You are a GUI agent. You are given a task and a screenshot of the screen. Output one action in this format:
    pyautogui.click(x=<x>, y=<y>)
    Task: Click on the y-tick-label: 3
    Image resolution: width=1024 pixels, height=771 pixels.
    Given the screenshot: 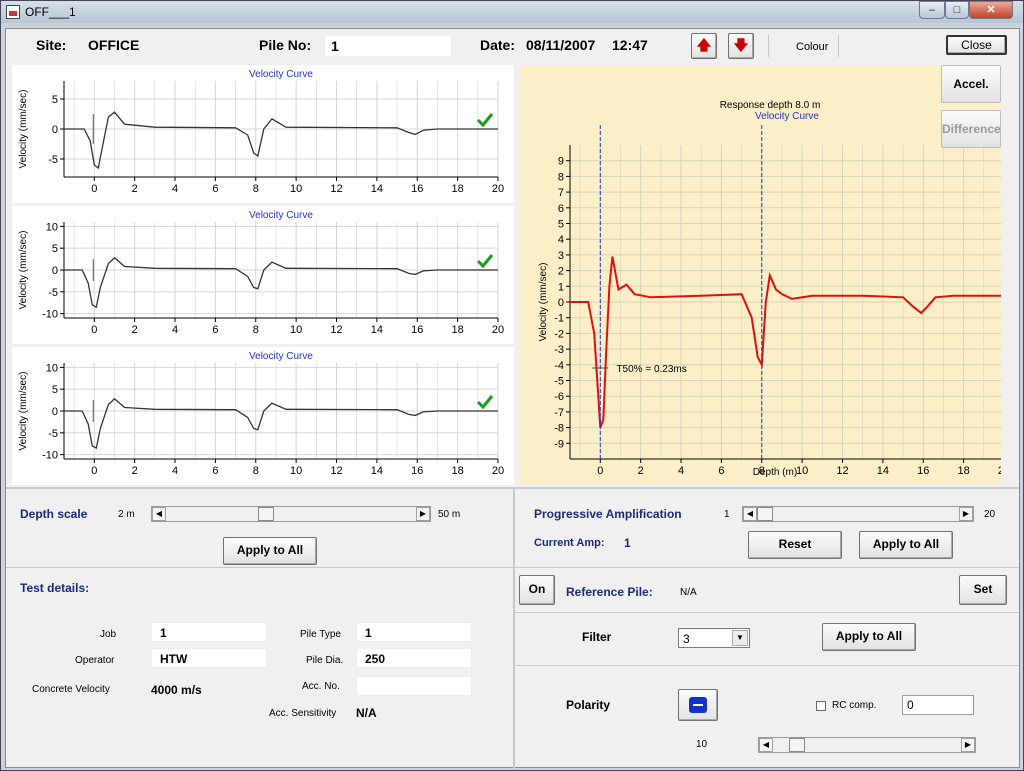 What is the action you would take?
    pyautogui.click(x=561, y=256)
    